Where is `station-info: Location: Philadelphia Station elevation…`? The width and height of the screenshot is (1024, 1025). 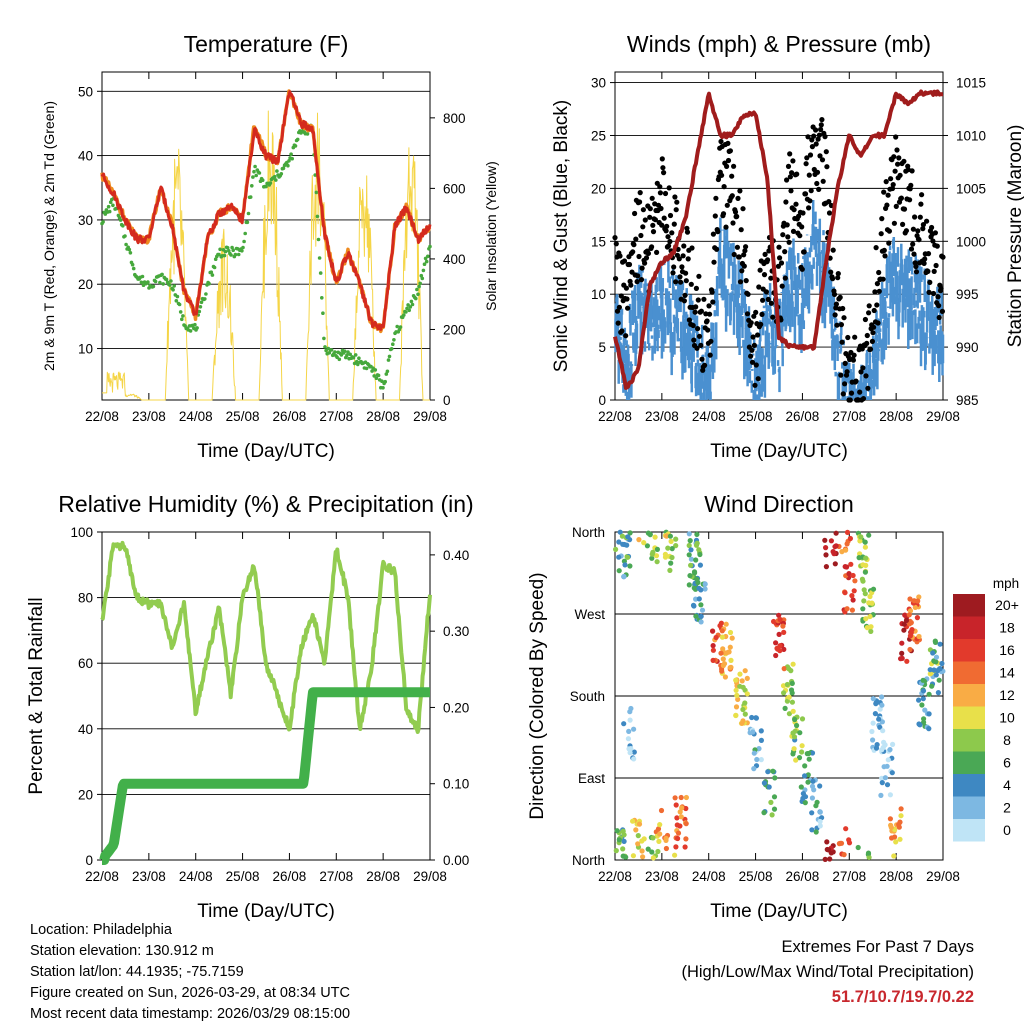
station-info: Location: Philadelphia Station elevation… is located at coordinates (190, 972).